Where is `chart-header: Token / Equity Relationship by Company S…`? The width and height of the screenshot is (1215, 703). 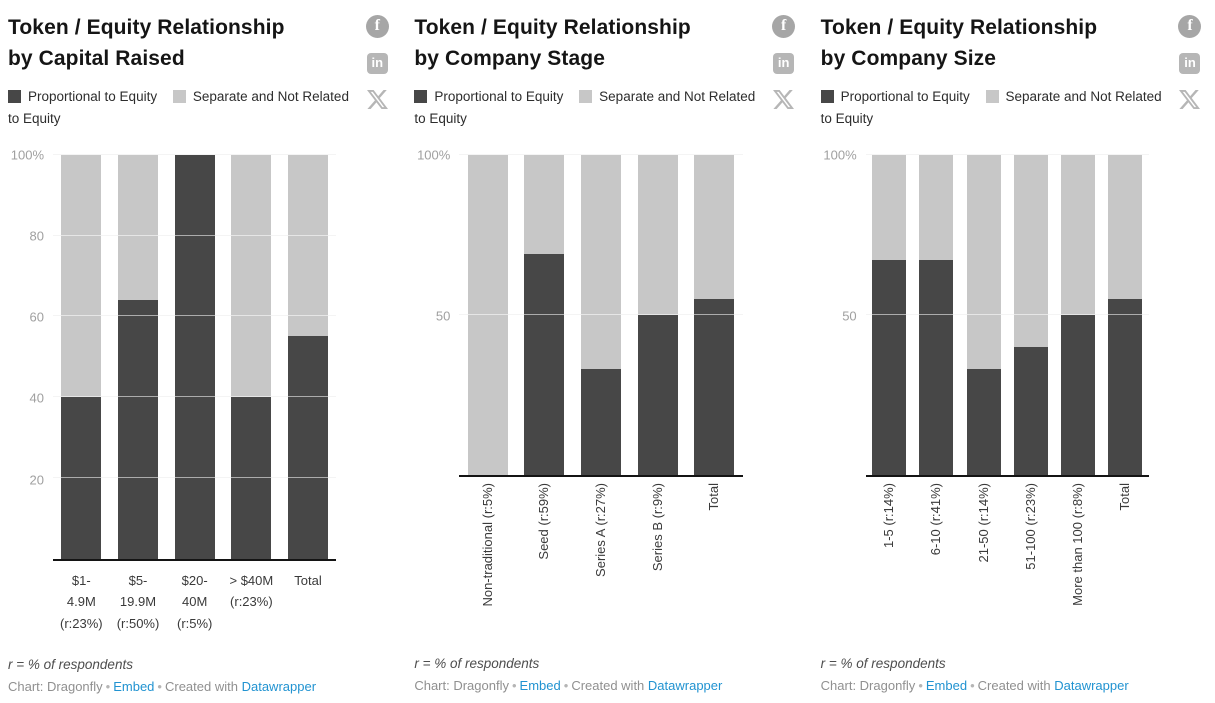
chart-header: Token / Equity Relationship by Company S… is located at coordinates (609, 70).